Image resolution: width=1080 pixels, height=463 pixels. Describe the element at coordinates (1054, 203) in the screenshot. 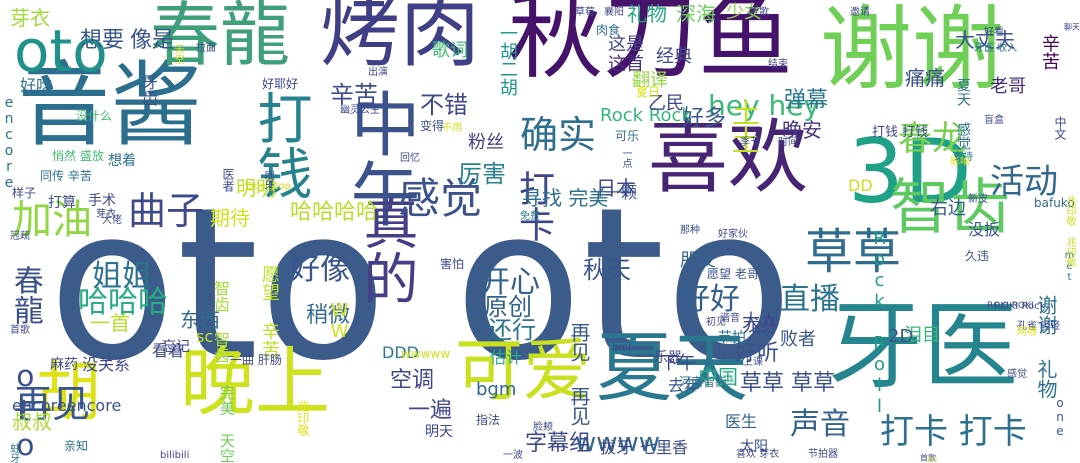

I see `word-150: bafuko` at that location.